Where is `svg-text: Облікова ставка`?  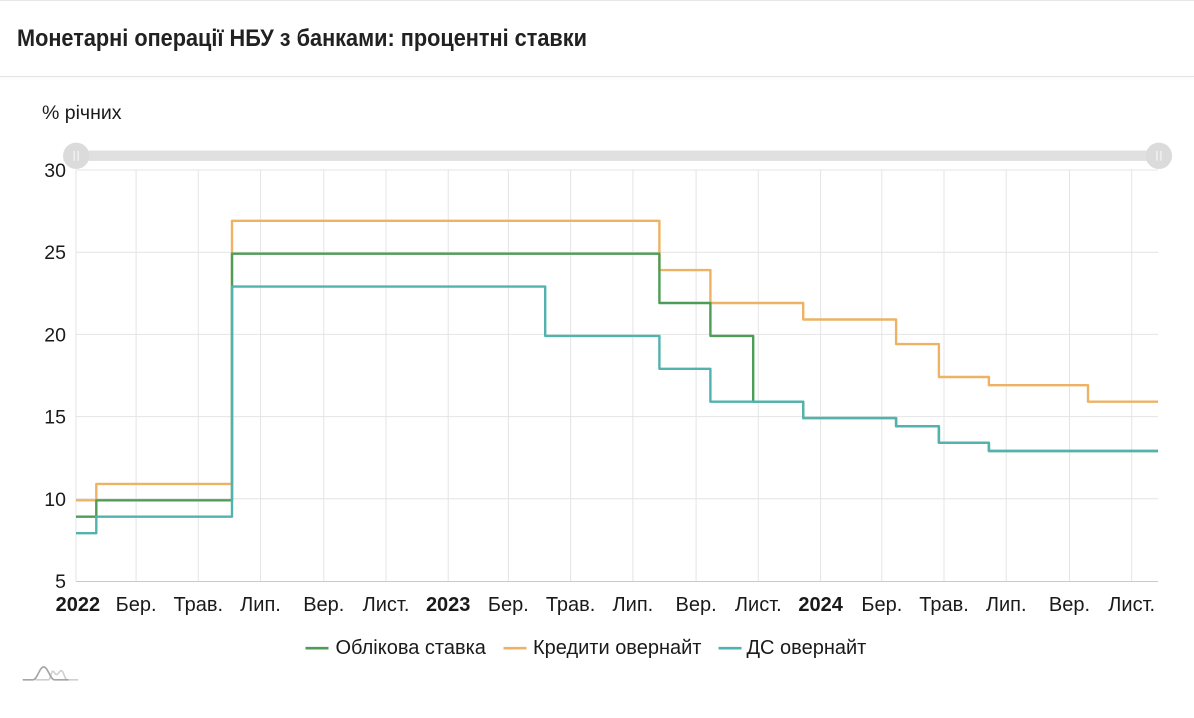 svg-text: Облікова ставка is located at coordinates (411, 648).